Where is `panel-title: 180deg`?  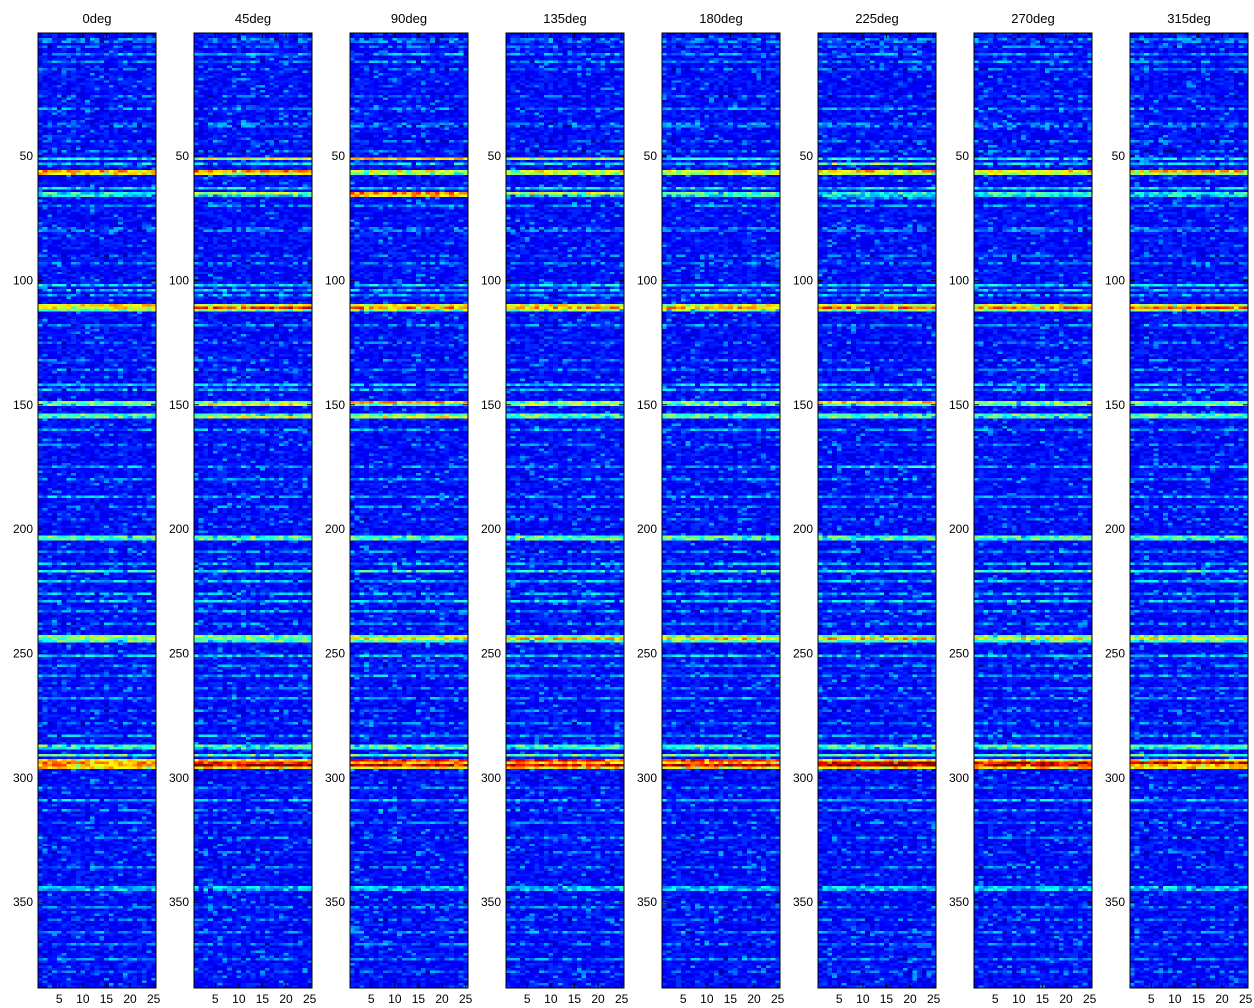 panel-title: 180deg is located at coordinates (720, 18).